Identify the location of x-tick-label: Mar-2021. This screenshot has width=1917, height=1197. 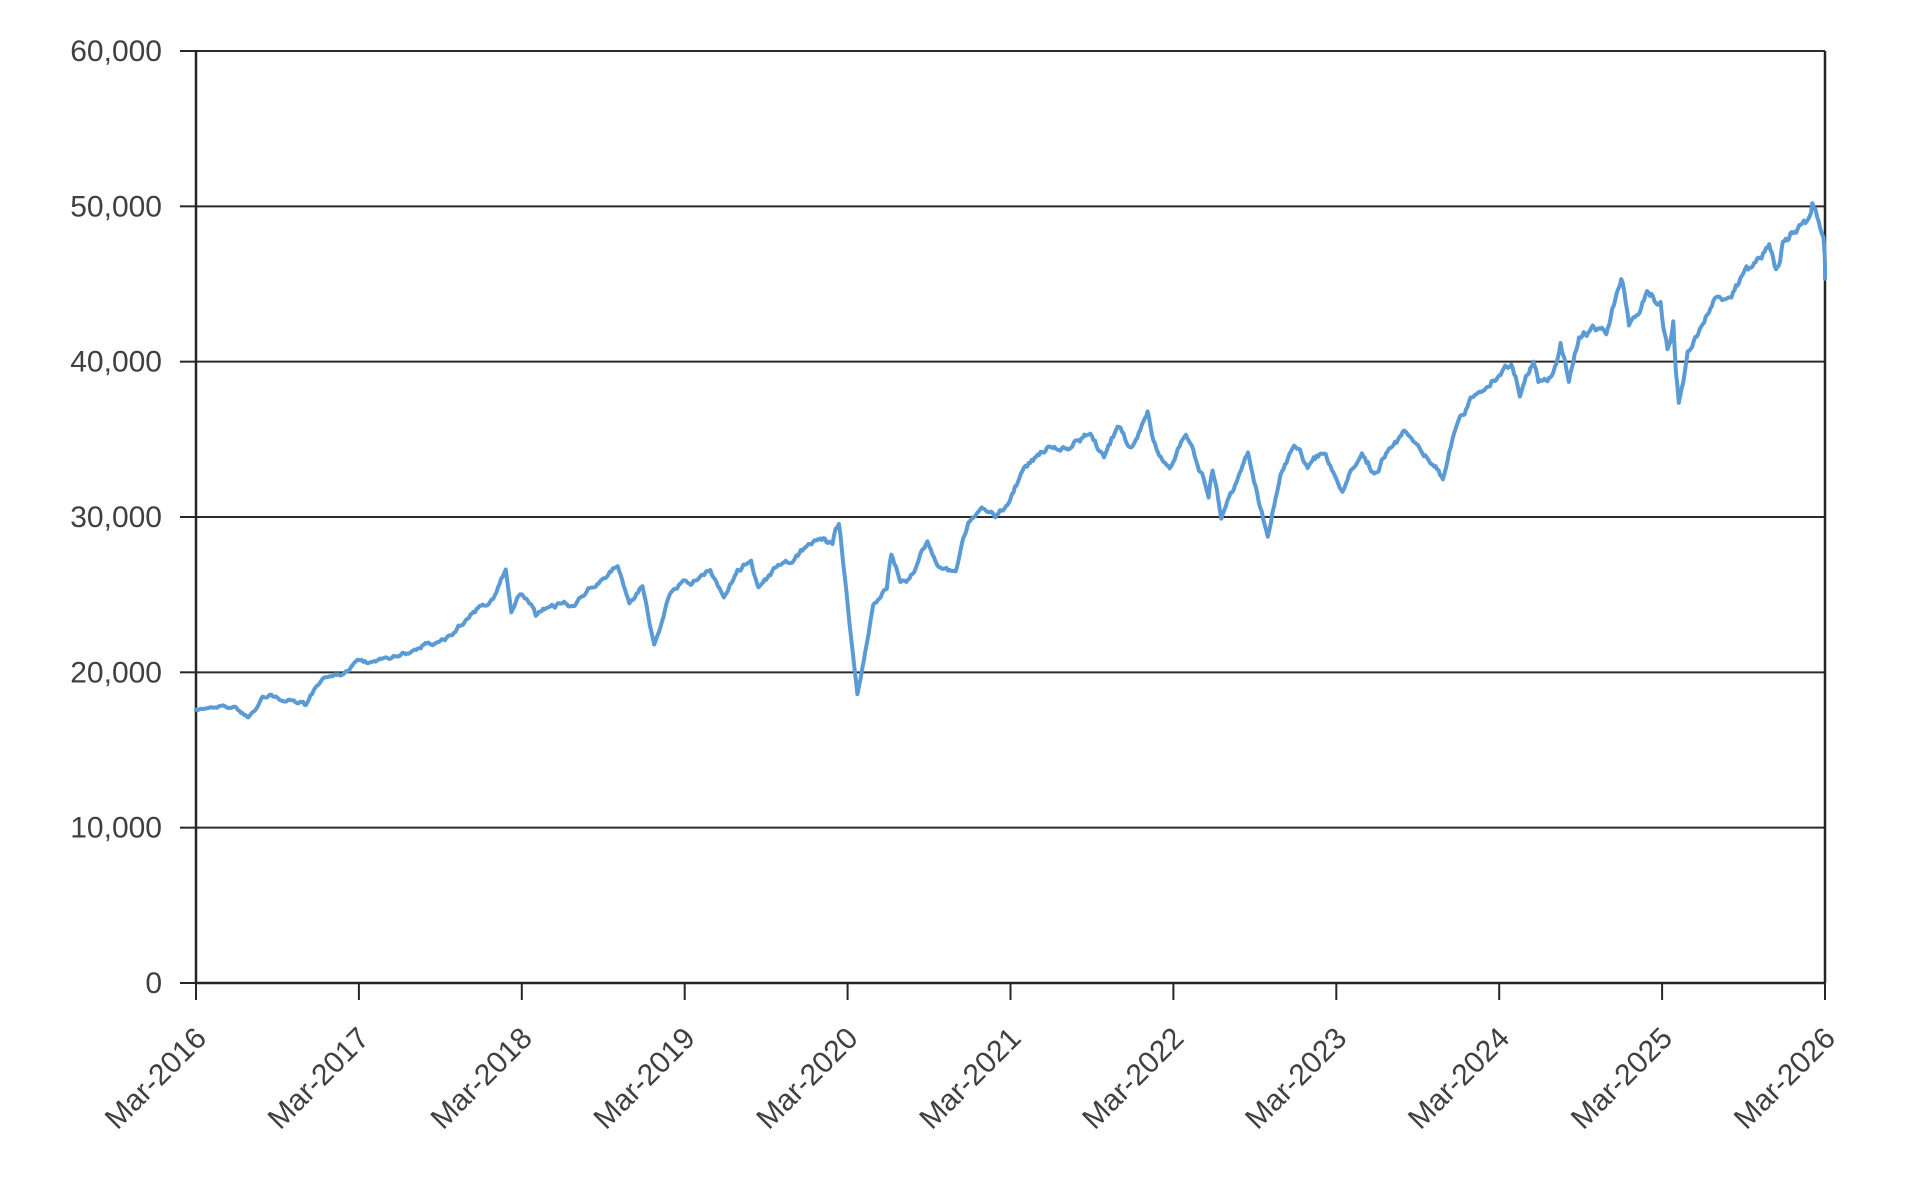
(970, 1079).